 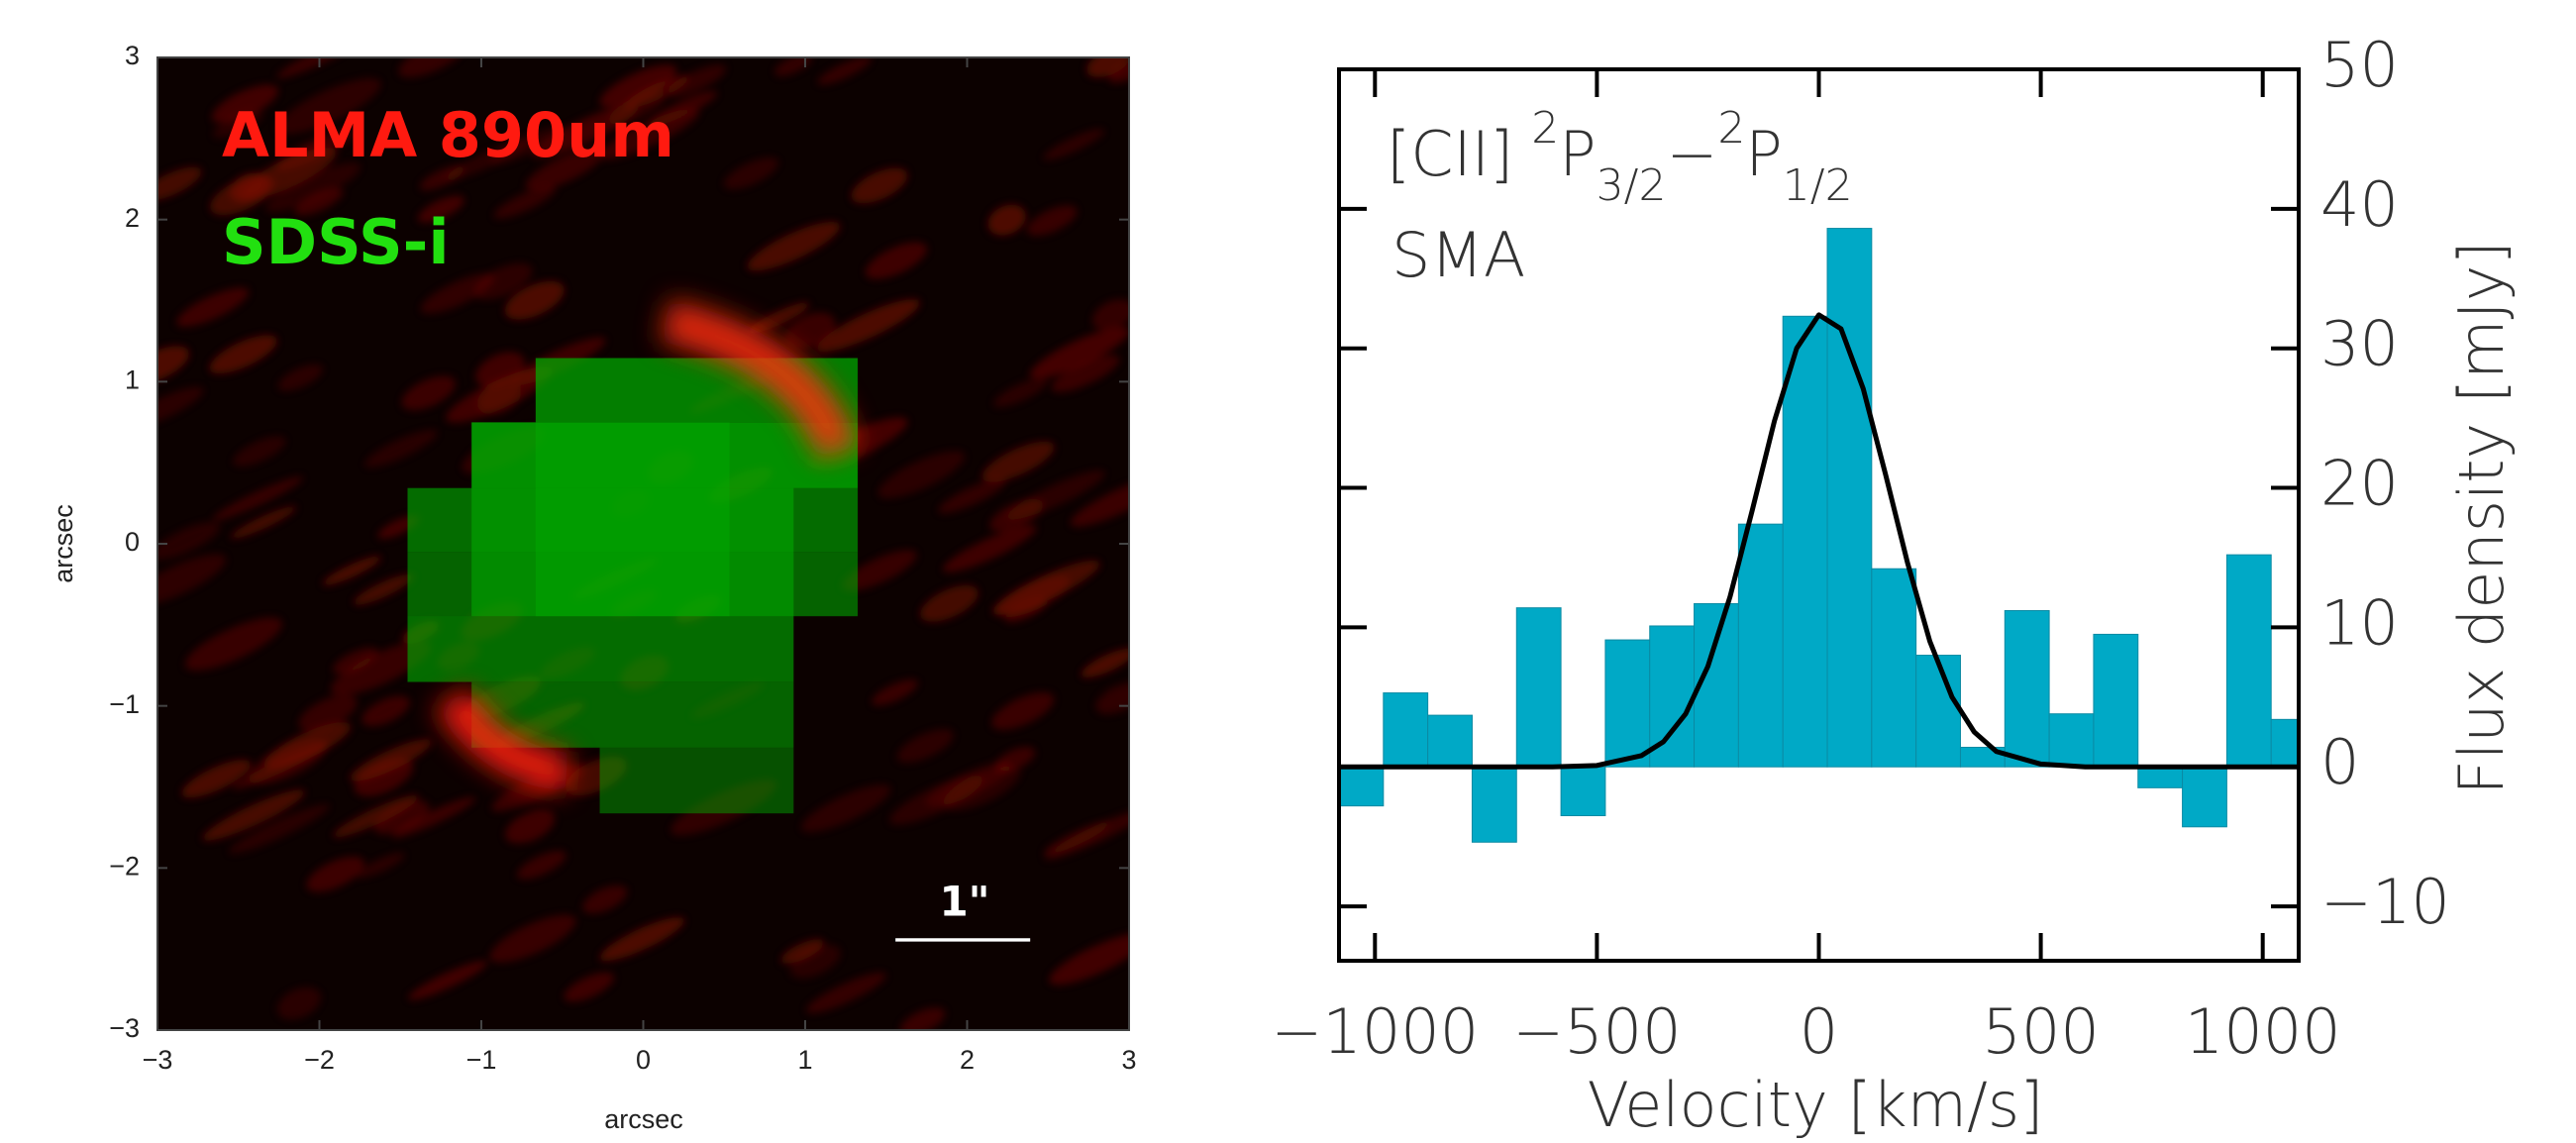 I want to click on legend-entry: SDSS-i, so click(x=336, y=242).